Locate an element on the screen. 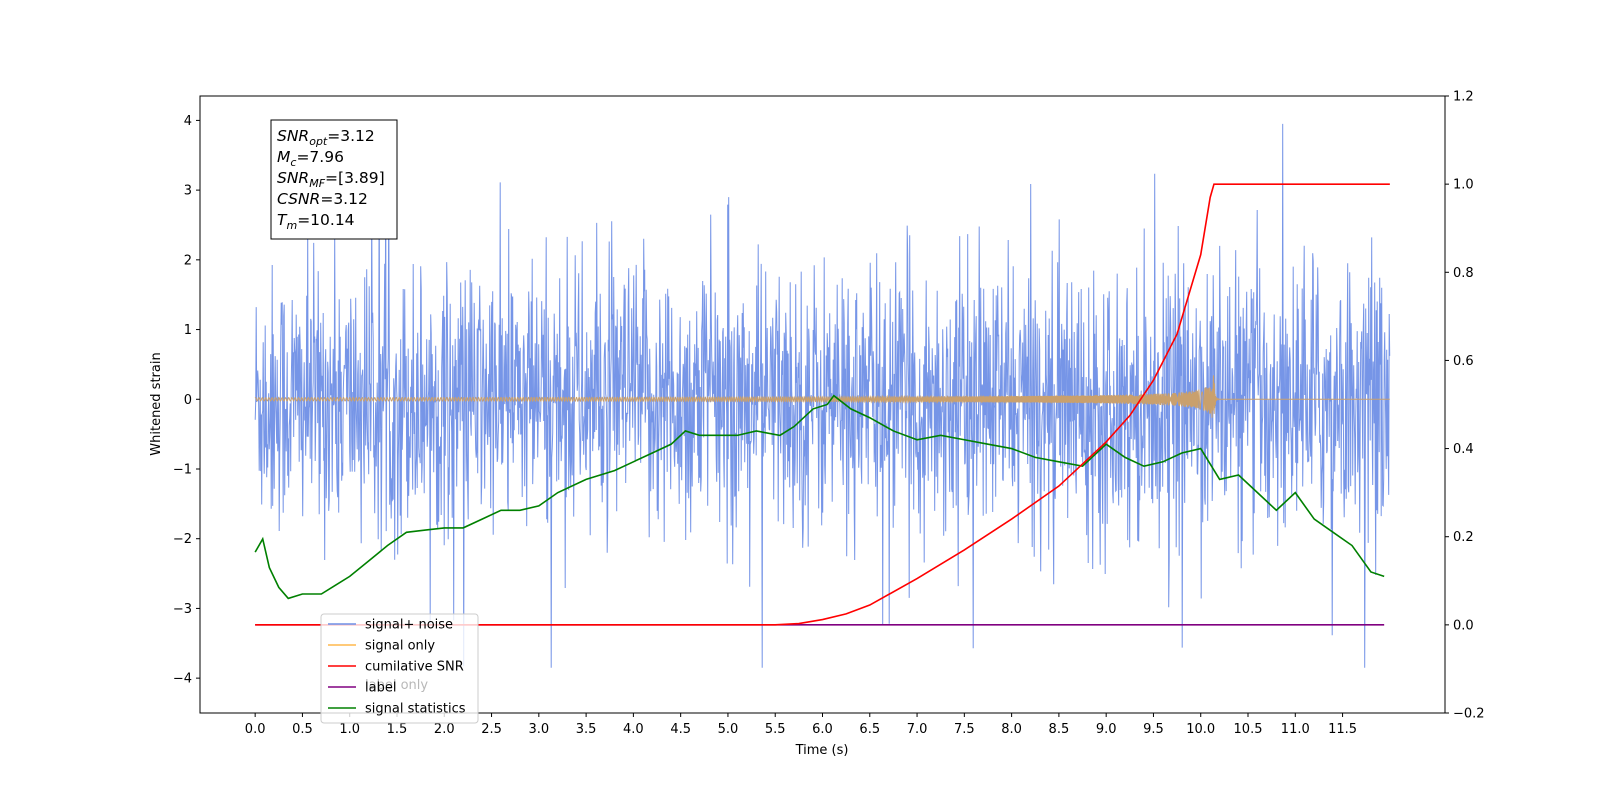 The height and width of the screenshot is (800, 1600). legend-label: signal statistics is located at coordinates (415, 709).